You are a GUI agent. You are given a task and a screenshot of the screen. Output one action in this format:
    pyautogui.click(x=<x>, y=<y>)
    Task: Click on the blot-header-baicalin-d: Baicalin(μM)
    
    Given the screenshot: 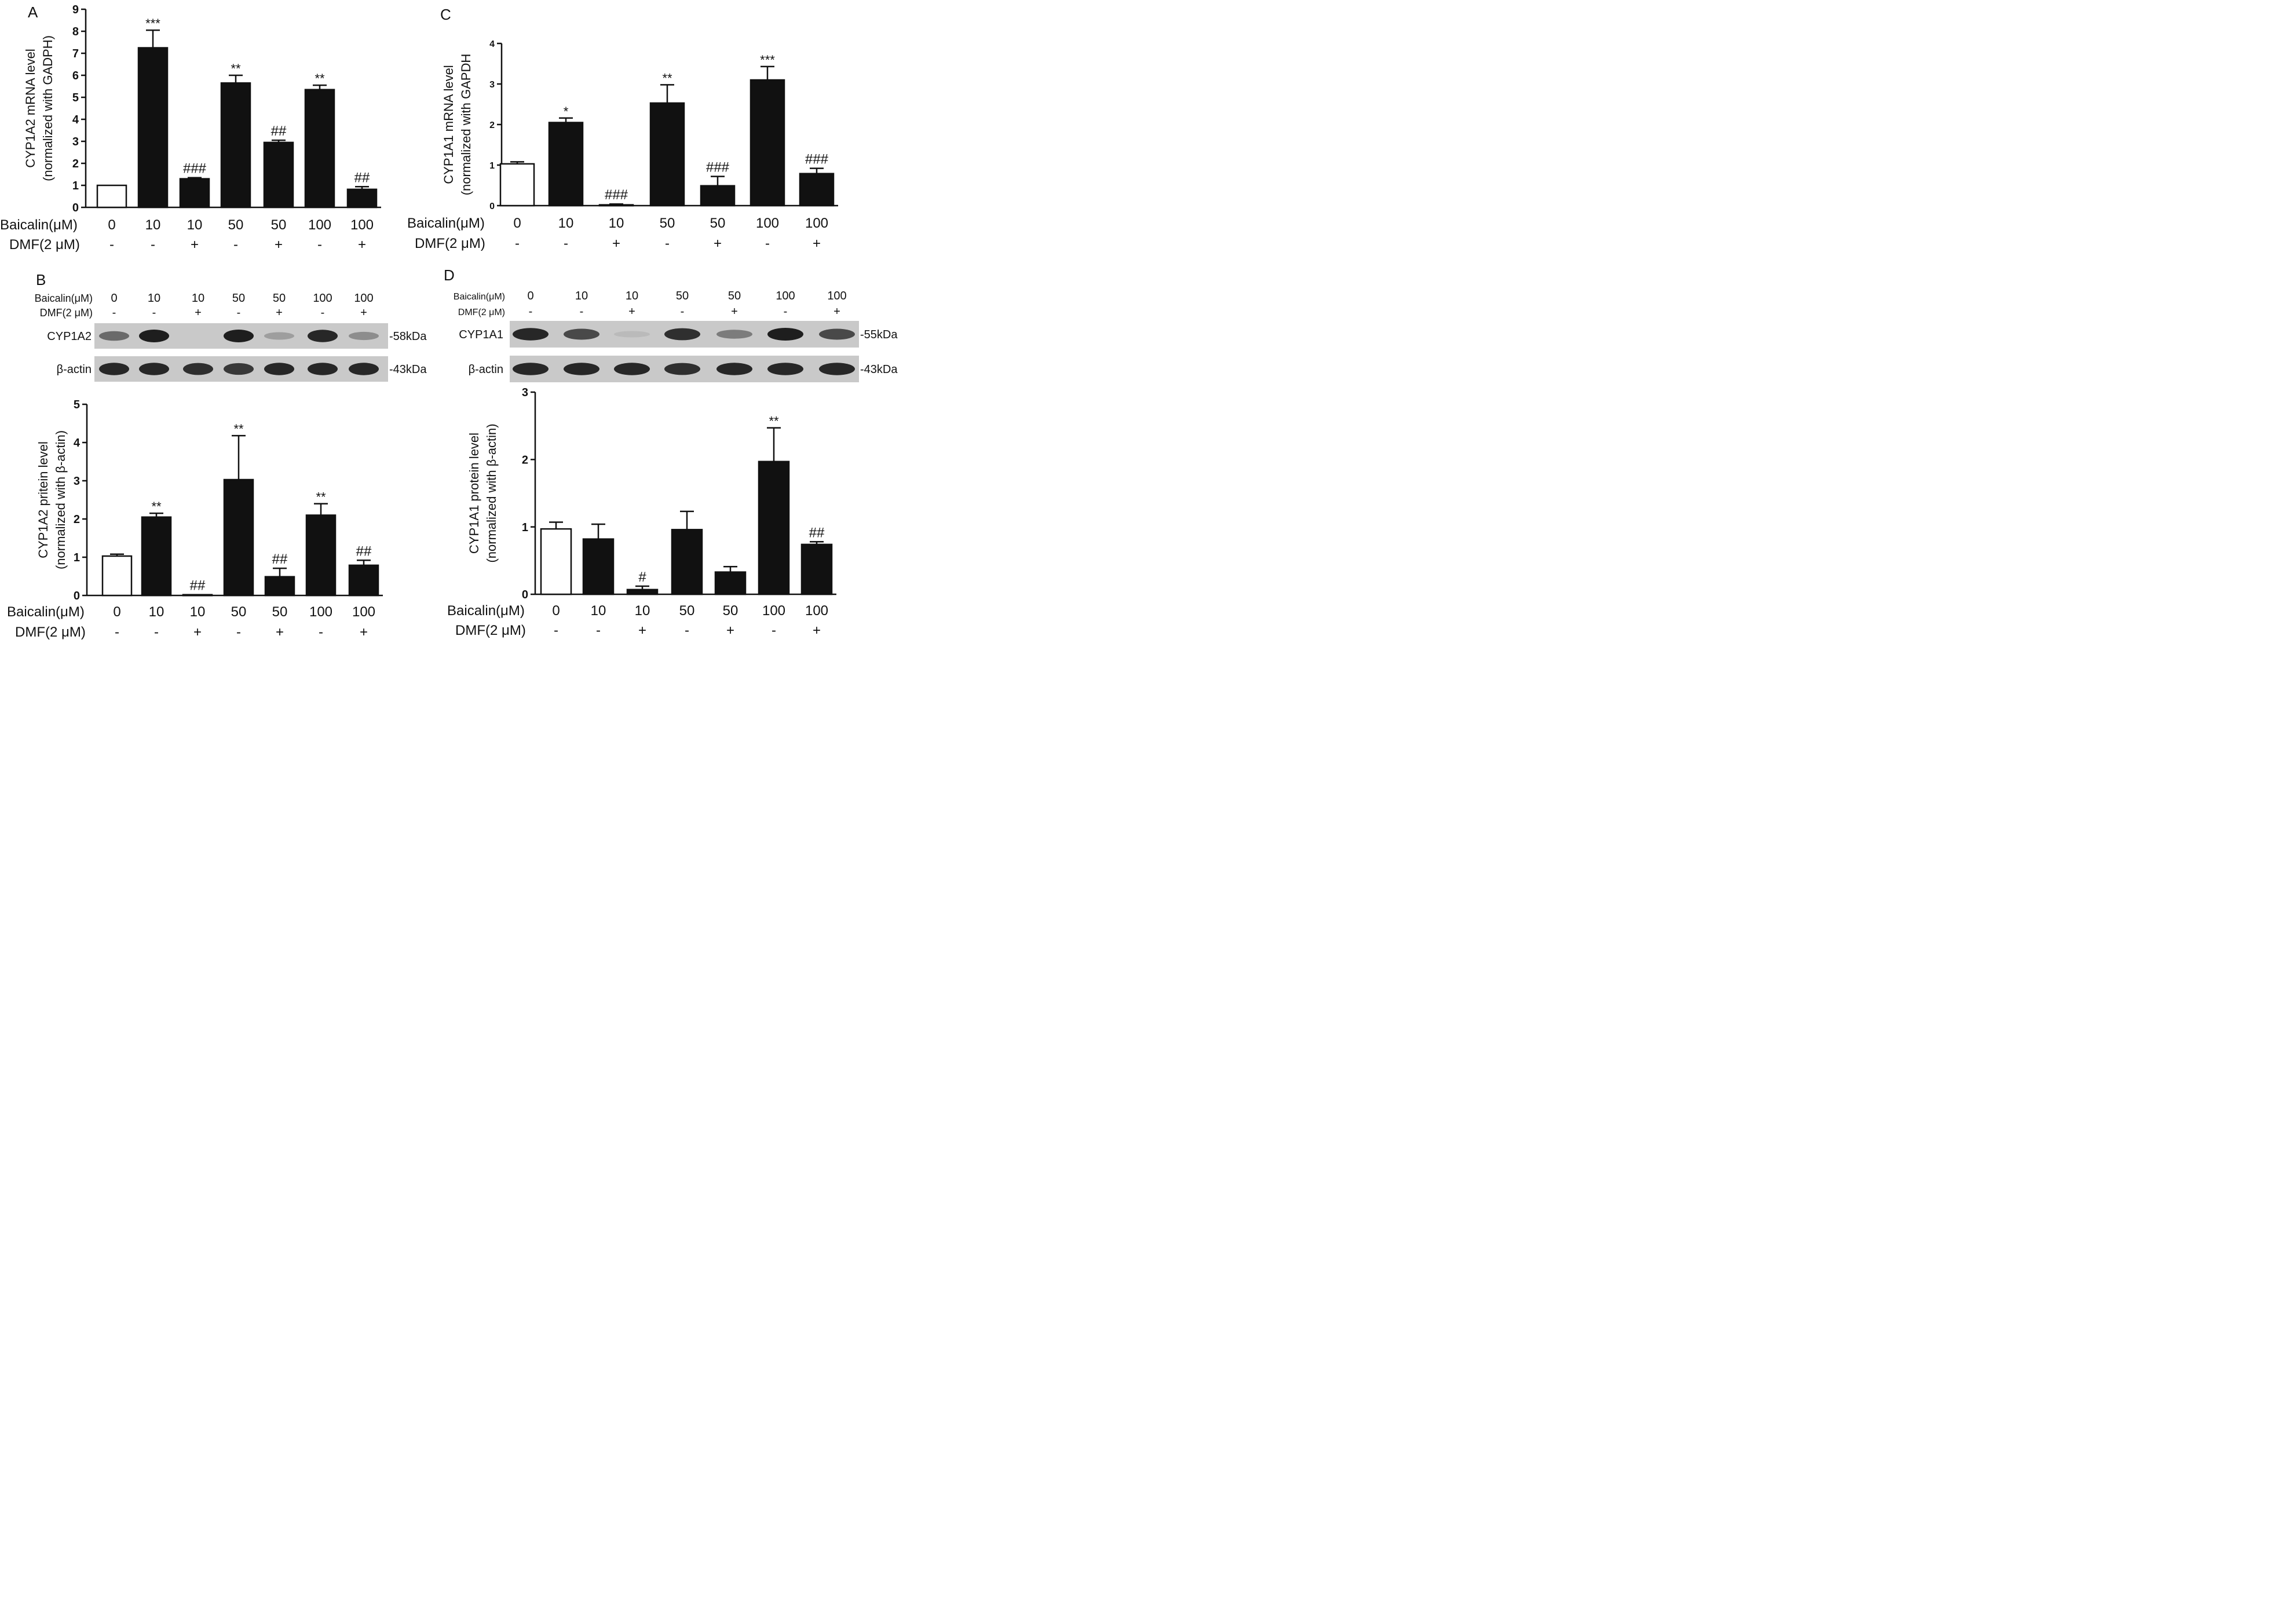 What is the action you would take?
    pyautogui.click(x=479, y=297)
    